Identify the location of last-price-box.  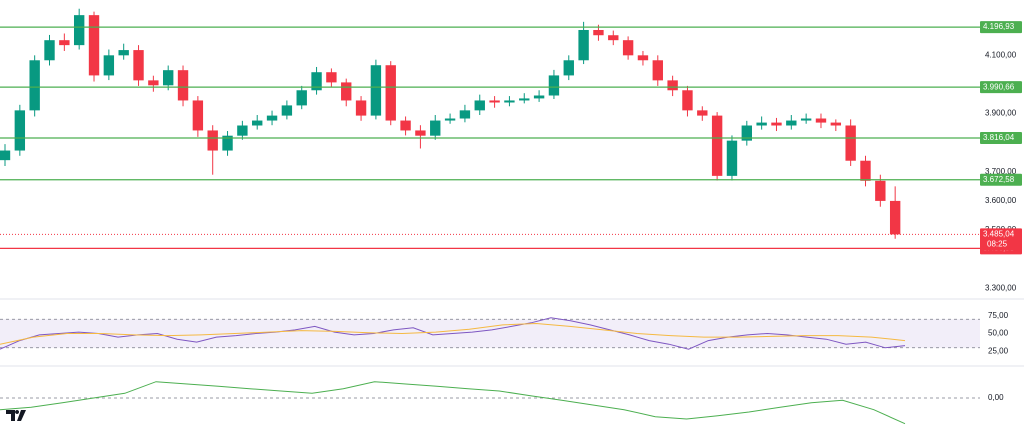
(1001, 239).